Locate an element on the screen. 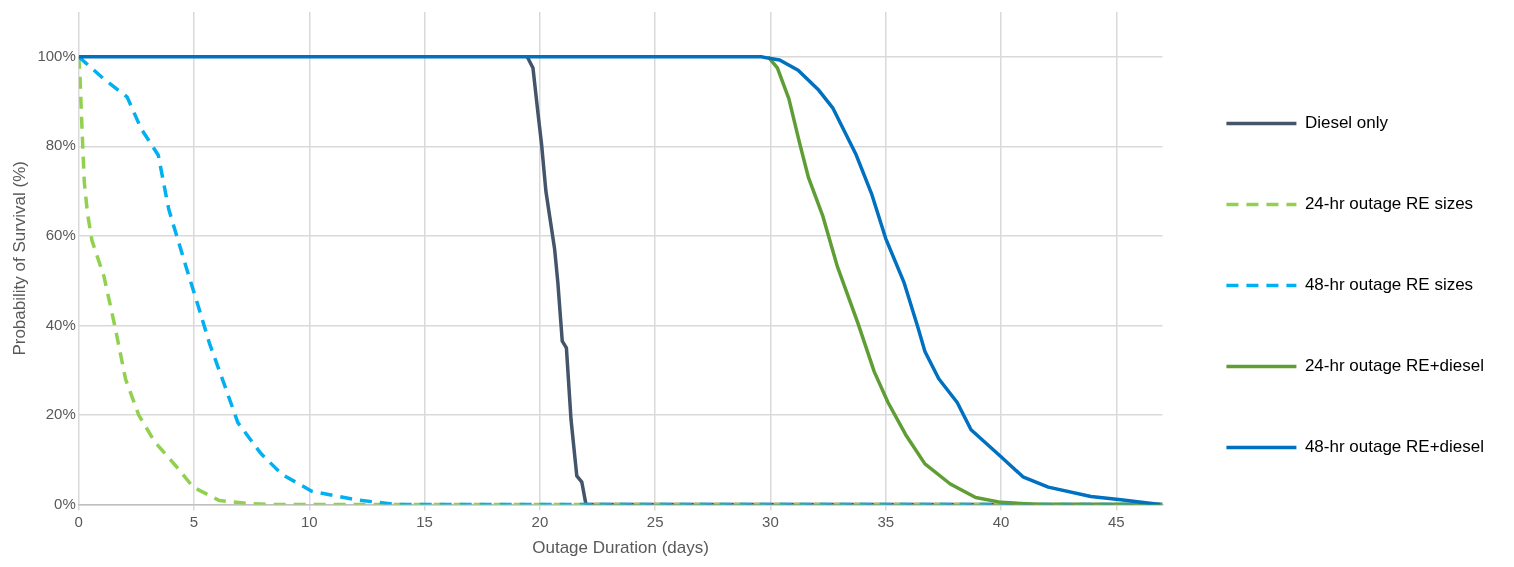 The image size is (1514, 567). legend-label: 48-hr outage RE sizes is located at coordinates (1389, 285).